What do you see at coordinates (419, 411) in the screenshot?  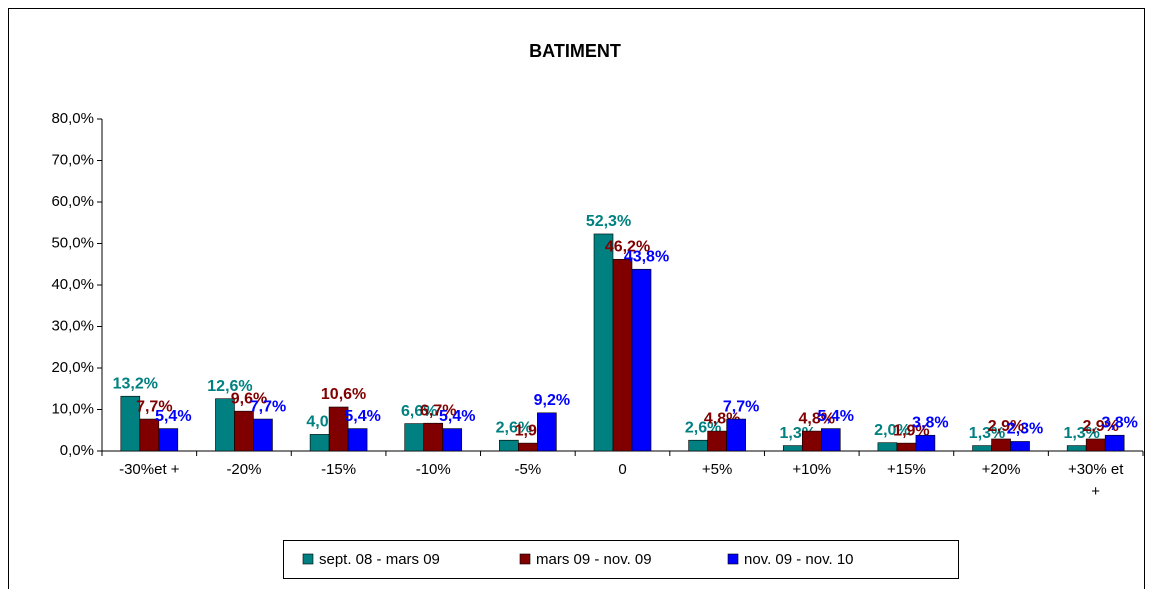 I see `data-label: 6,6%` at bounding box center [419, 411].